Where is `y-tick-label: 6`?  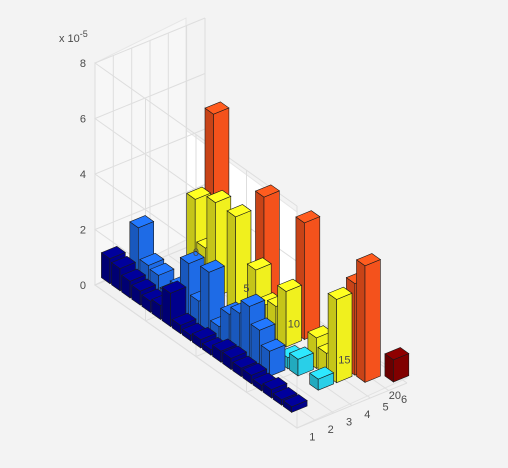 y-tick-label: 6 is located at coordinates (404, 400).